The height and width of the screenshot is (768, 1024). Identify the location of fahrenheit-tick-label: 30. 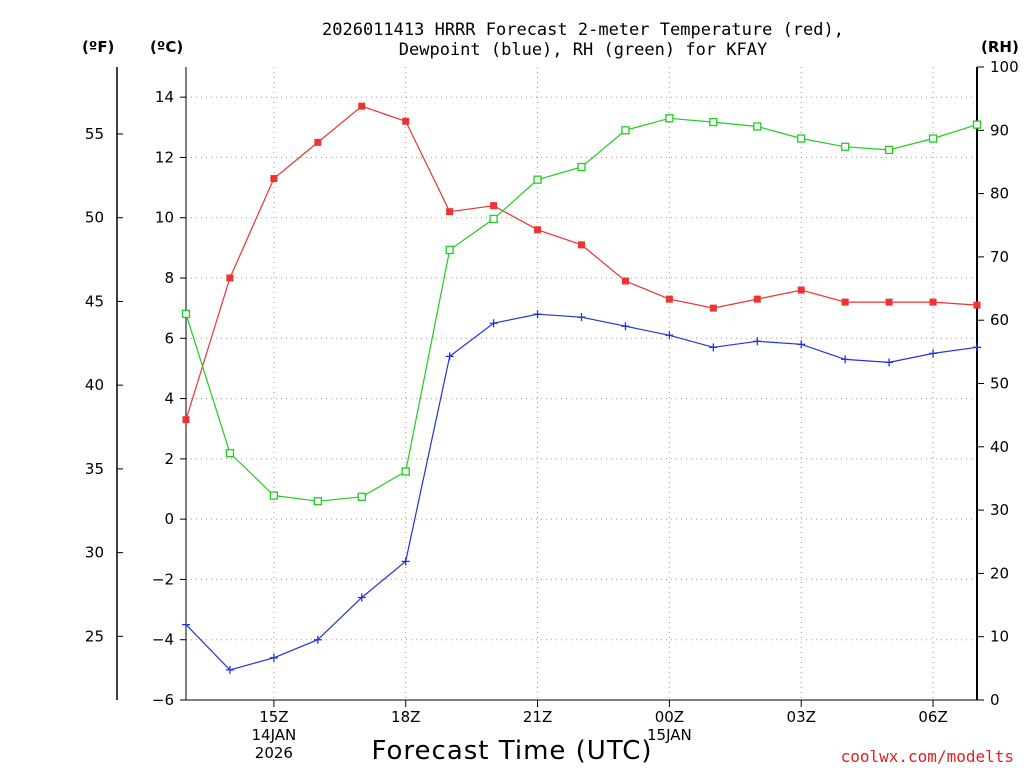
(94, 553).